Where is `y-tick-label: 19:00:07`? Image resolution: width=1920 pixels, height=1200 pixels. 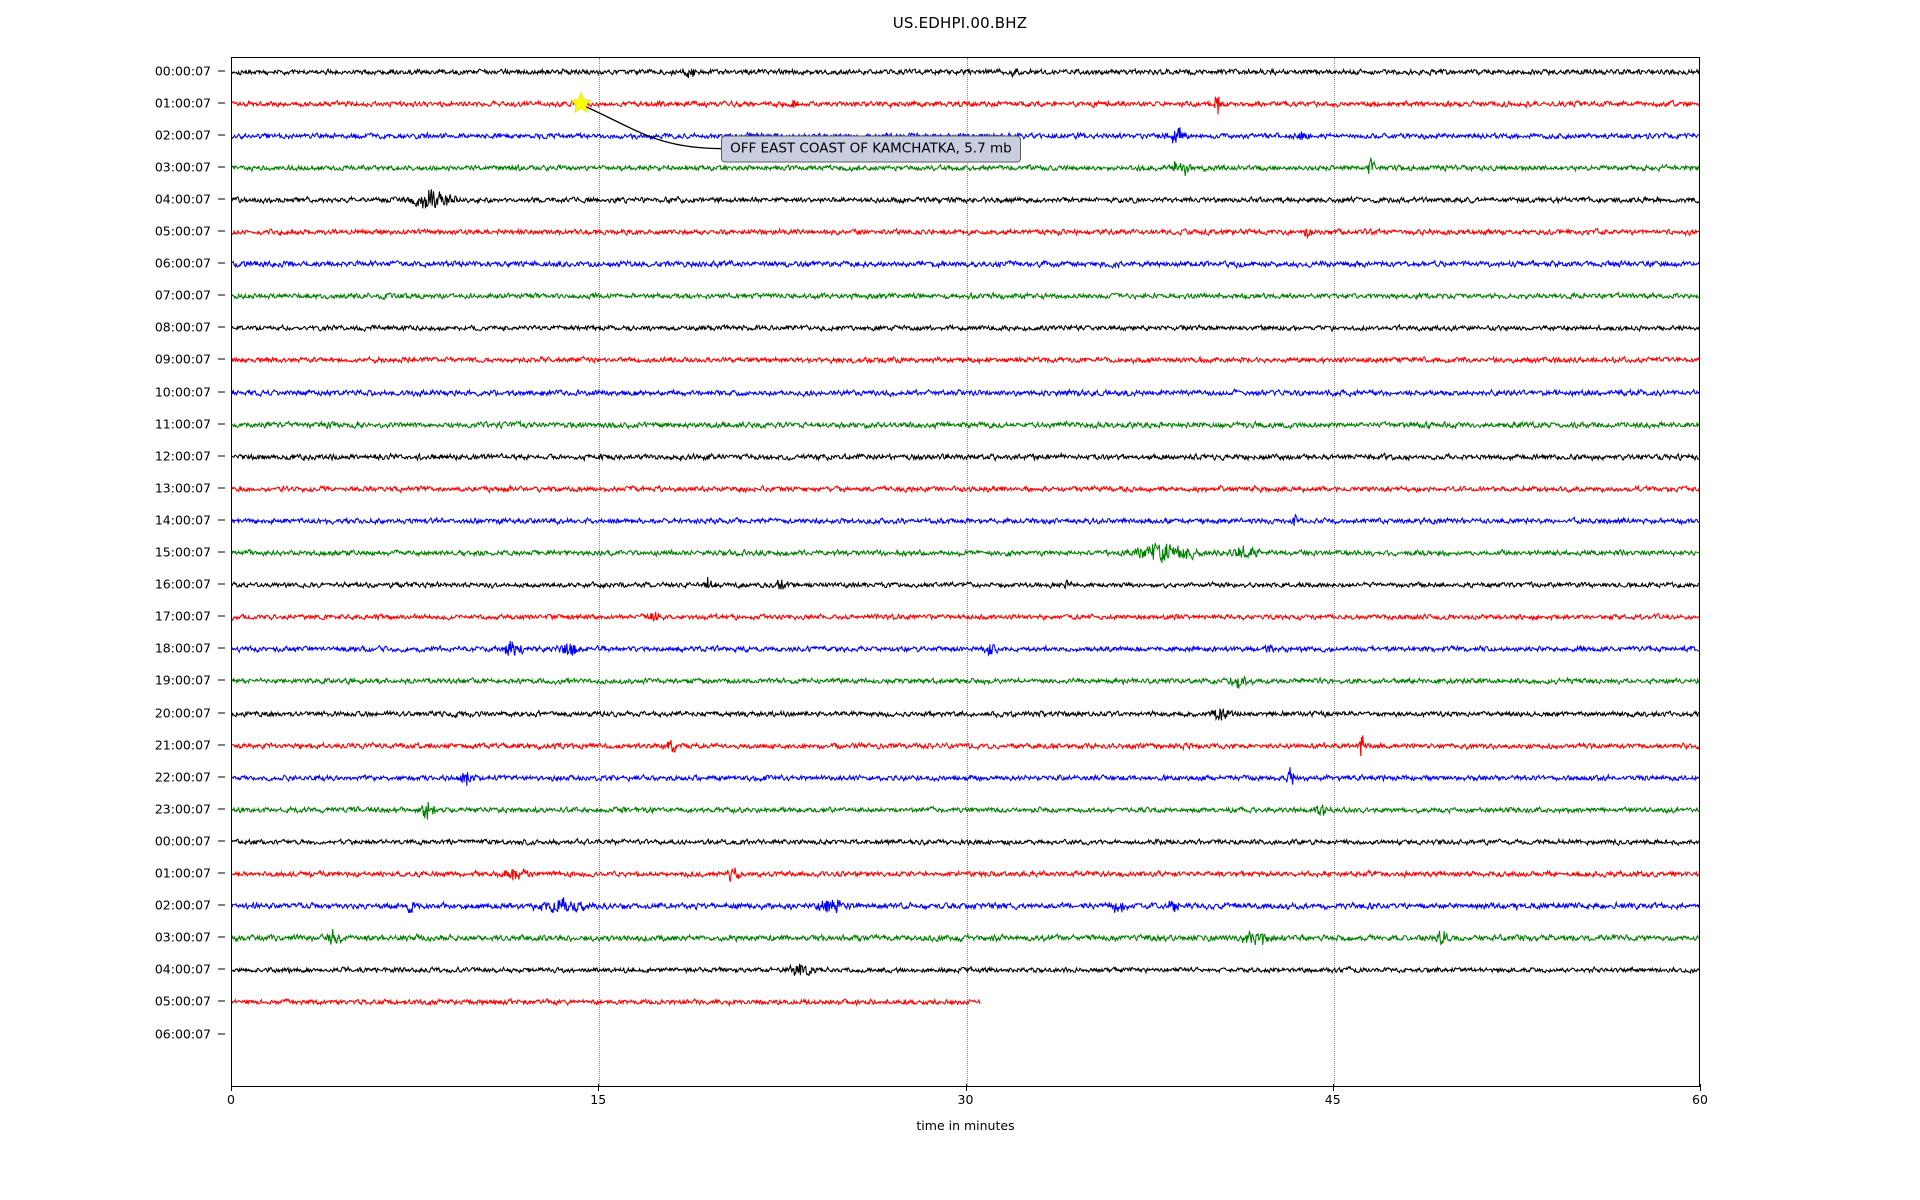 y-tick-label: 19:00:07 is located at coordinates (182, 680).